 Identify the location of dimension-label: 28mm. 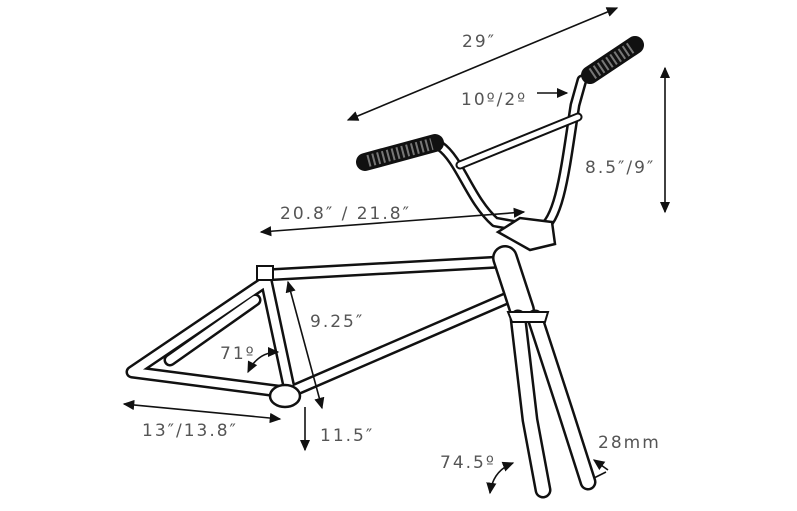
(629, 443).